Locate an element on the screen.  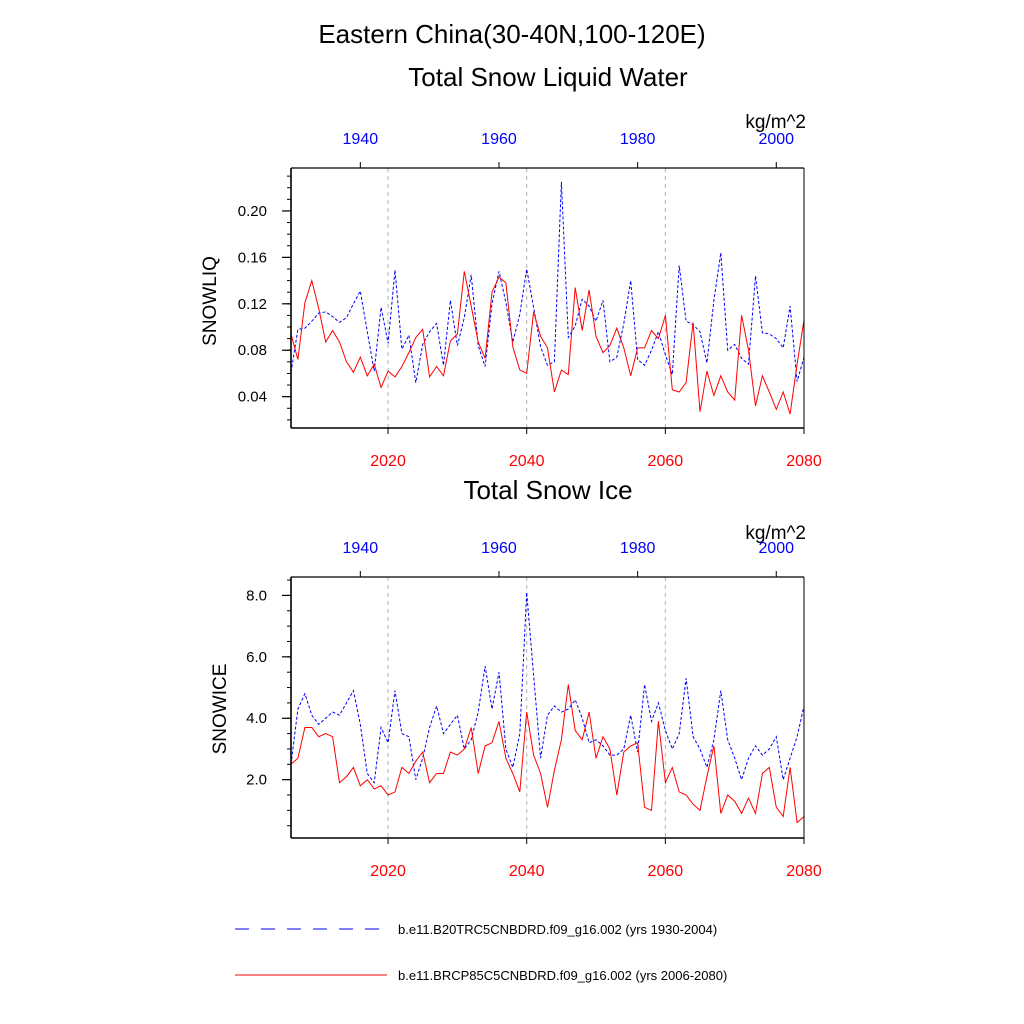
snowice-x-top-tick-label: 2000 is located at coordinates (776, 548).